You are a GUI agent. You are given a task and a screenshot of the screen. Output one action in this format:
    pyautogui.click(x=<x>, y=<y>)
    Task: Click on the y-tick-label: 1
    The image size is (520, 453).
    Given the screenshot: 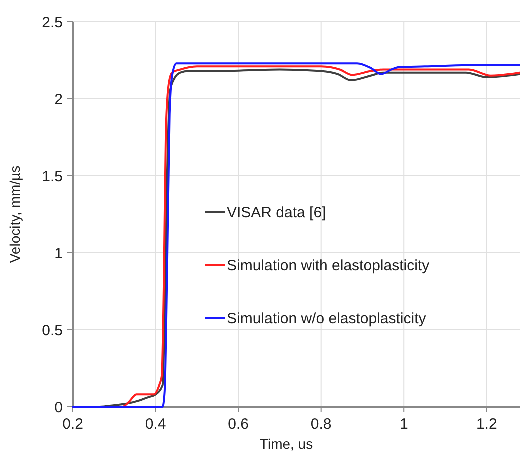 What is the action you would take?
    pyautogui.click(x=58, y=253)
    